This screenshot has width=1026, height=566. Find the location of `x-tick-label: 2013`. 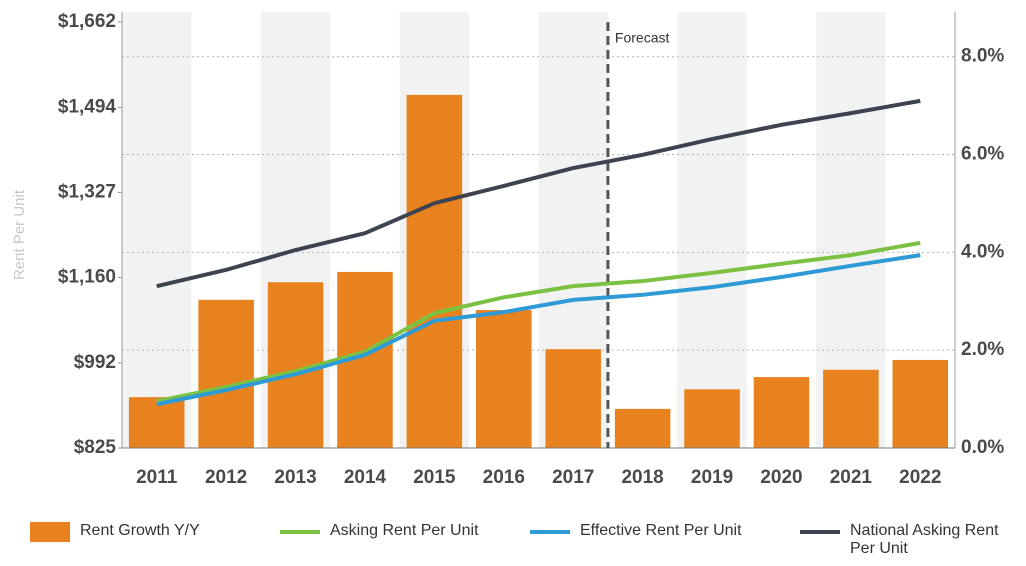

x-tick-label: 2013 is located at coordinates (295, 477).